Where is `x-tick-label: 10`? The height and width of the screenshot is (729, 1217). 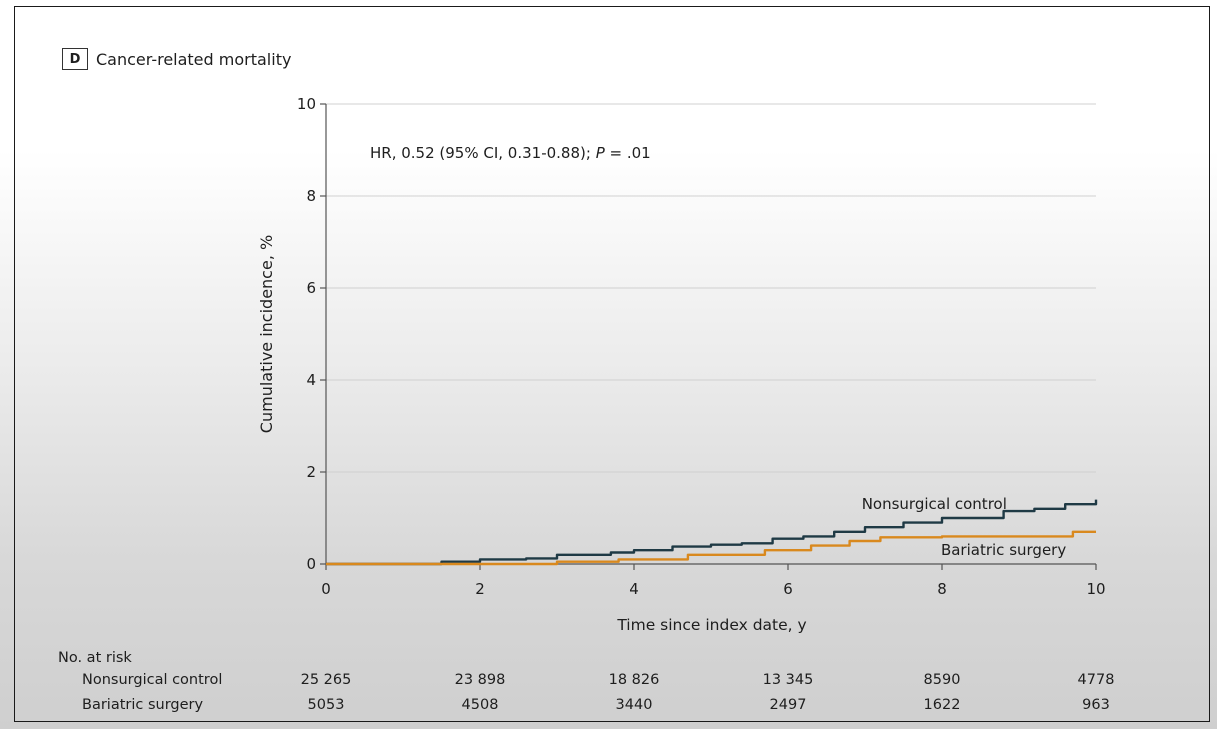 x-tick-label: 10 is located at coordinates (1095, 589).